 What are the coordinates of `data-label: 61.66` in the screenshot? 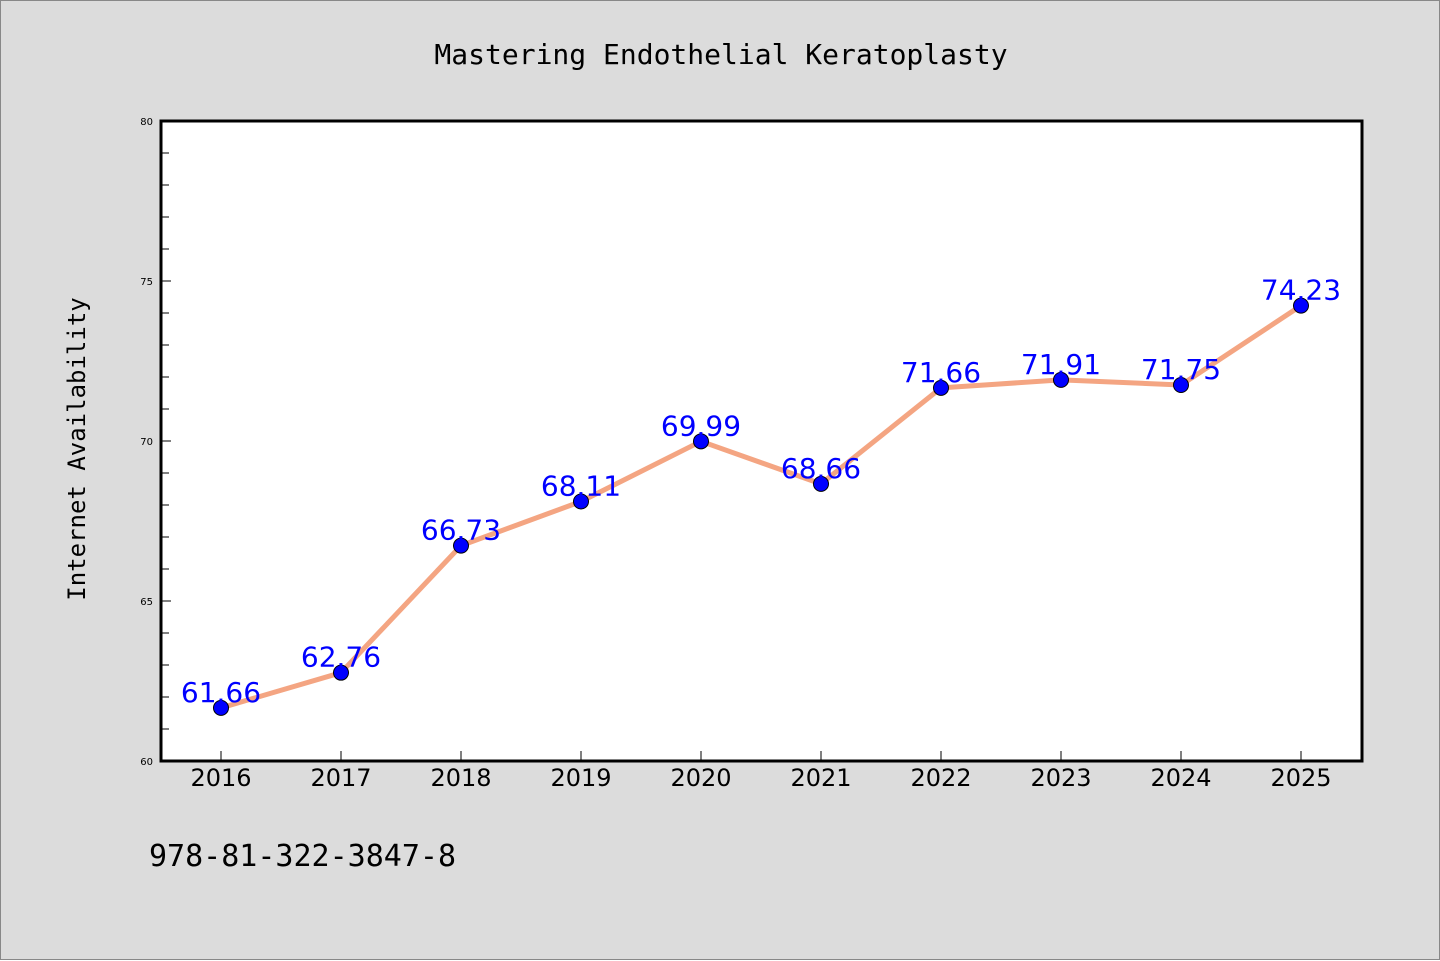 It's located at (221, 692).